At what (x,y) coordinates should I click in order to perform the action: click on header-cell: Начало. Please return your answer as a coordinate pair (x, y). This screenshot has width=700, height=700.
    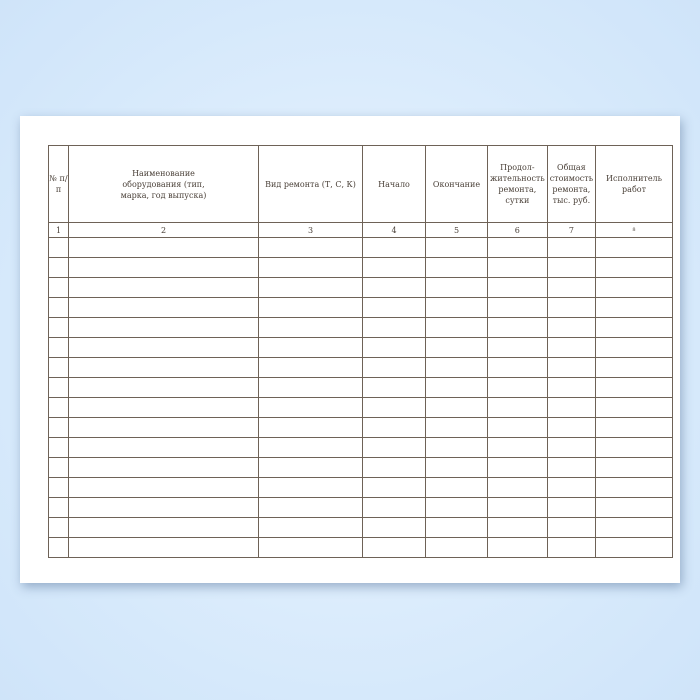
    Looking at the image, I should click on (394, 184).